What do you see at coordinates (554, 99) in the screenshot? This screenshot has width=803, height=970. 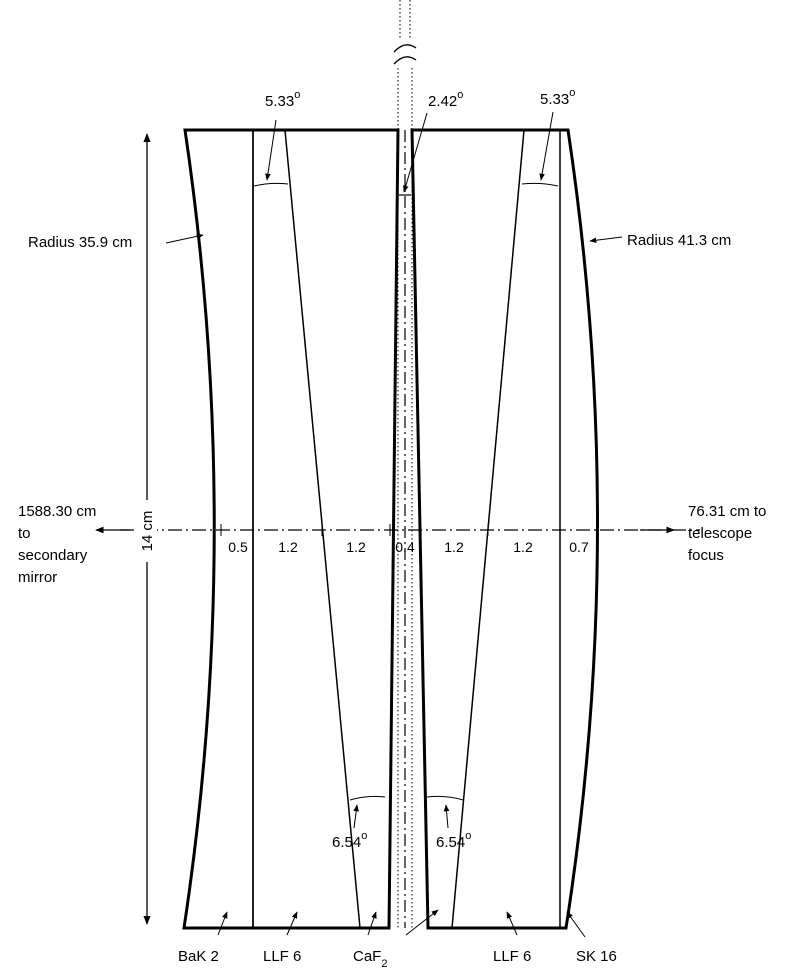 I see `angle-top-right-value: 5.33` at bounding box center [554, 99].